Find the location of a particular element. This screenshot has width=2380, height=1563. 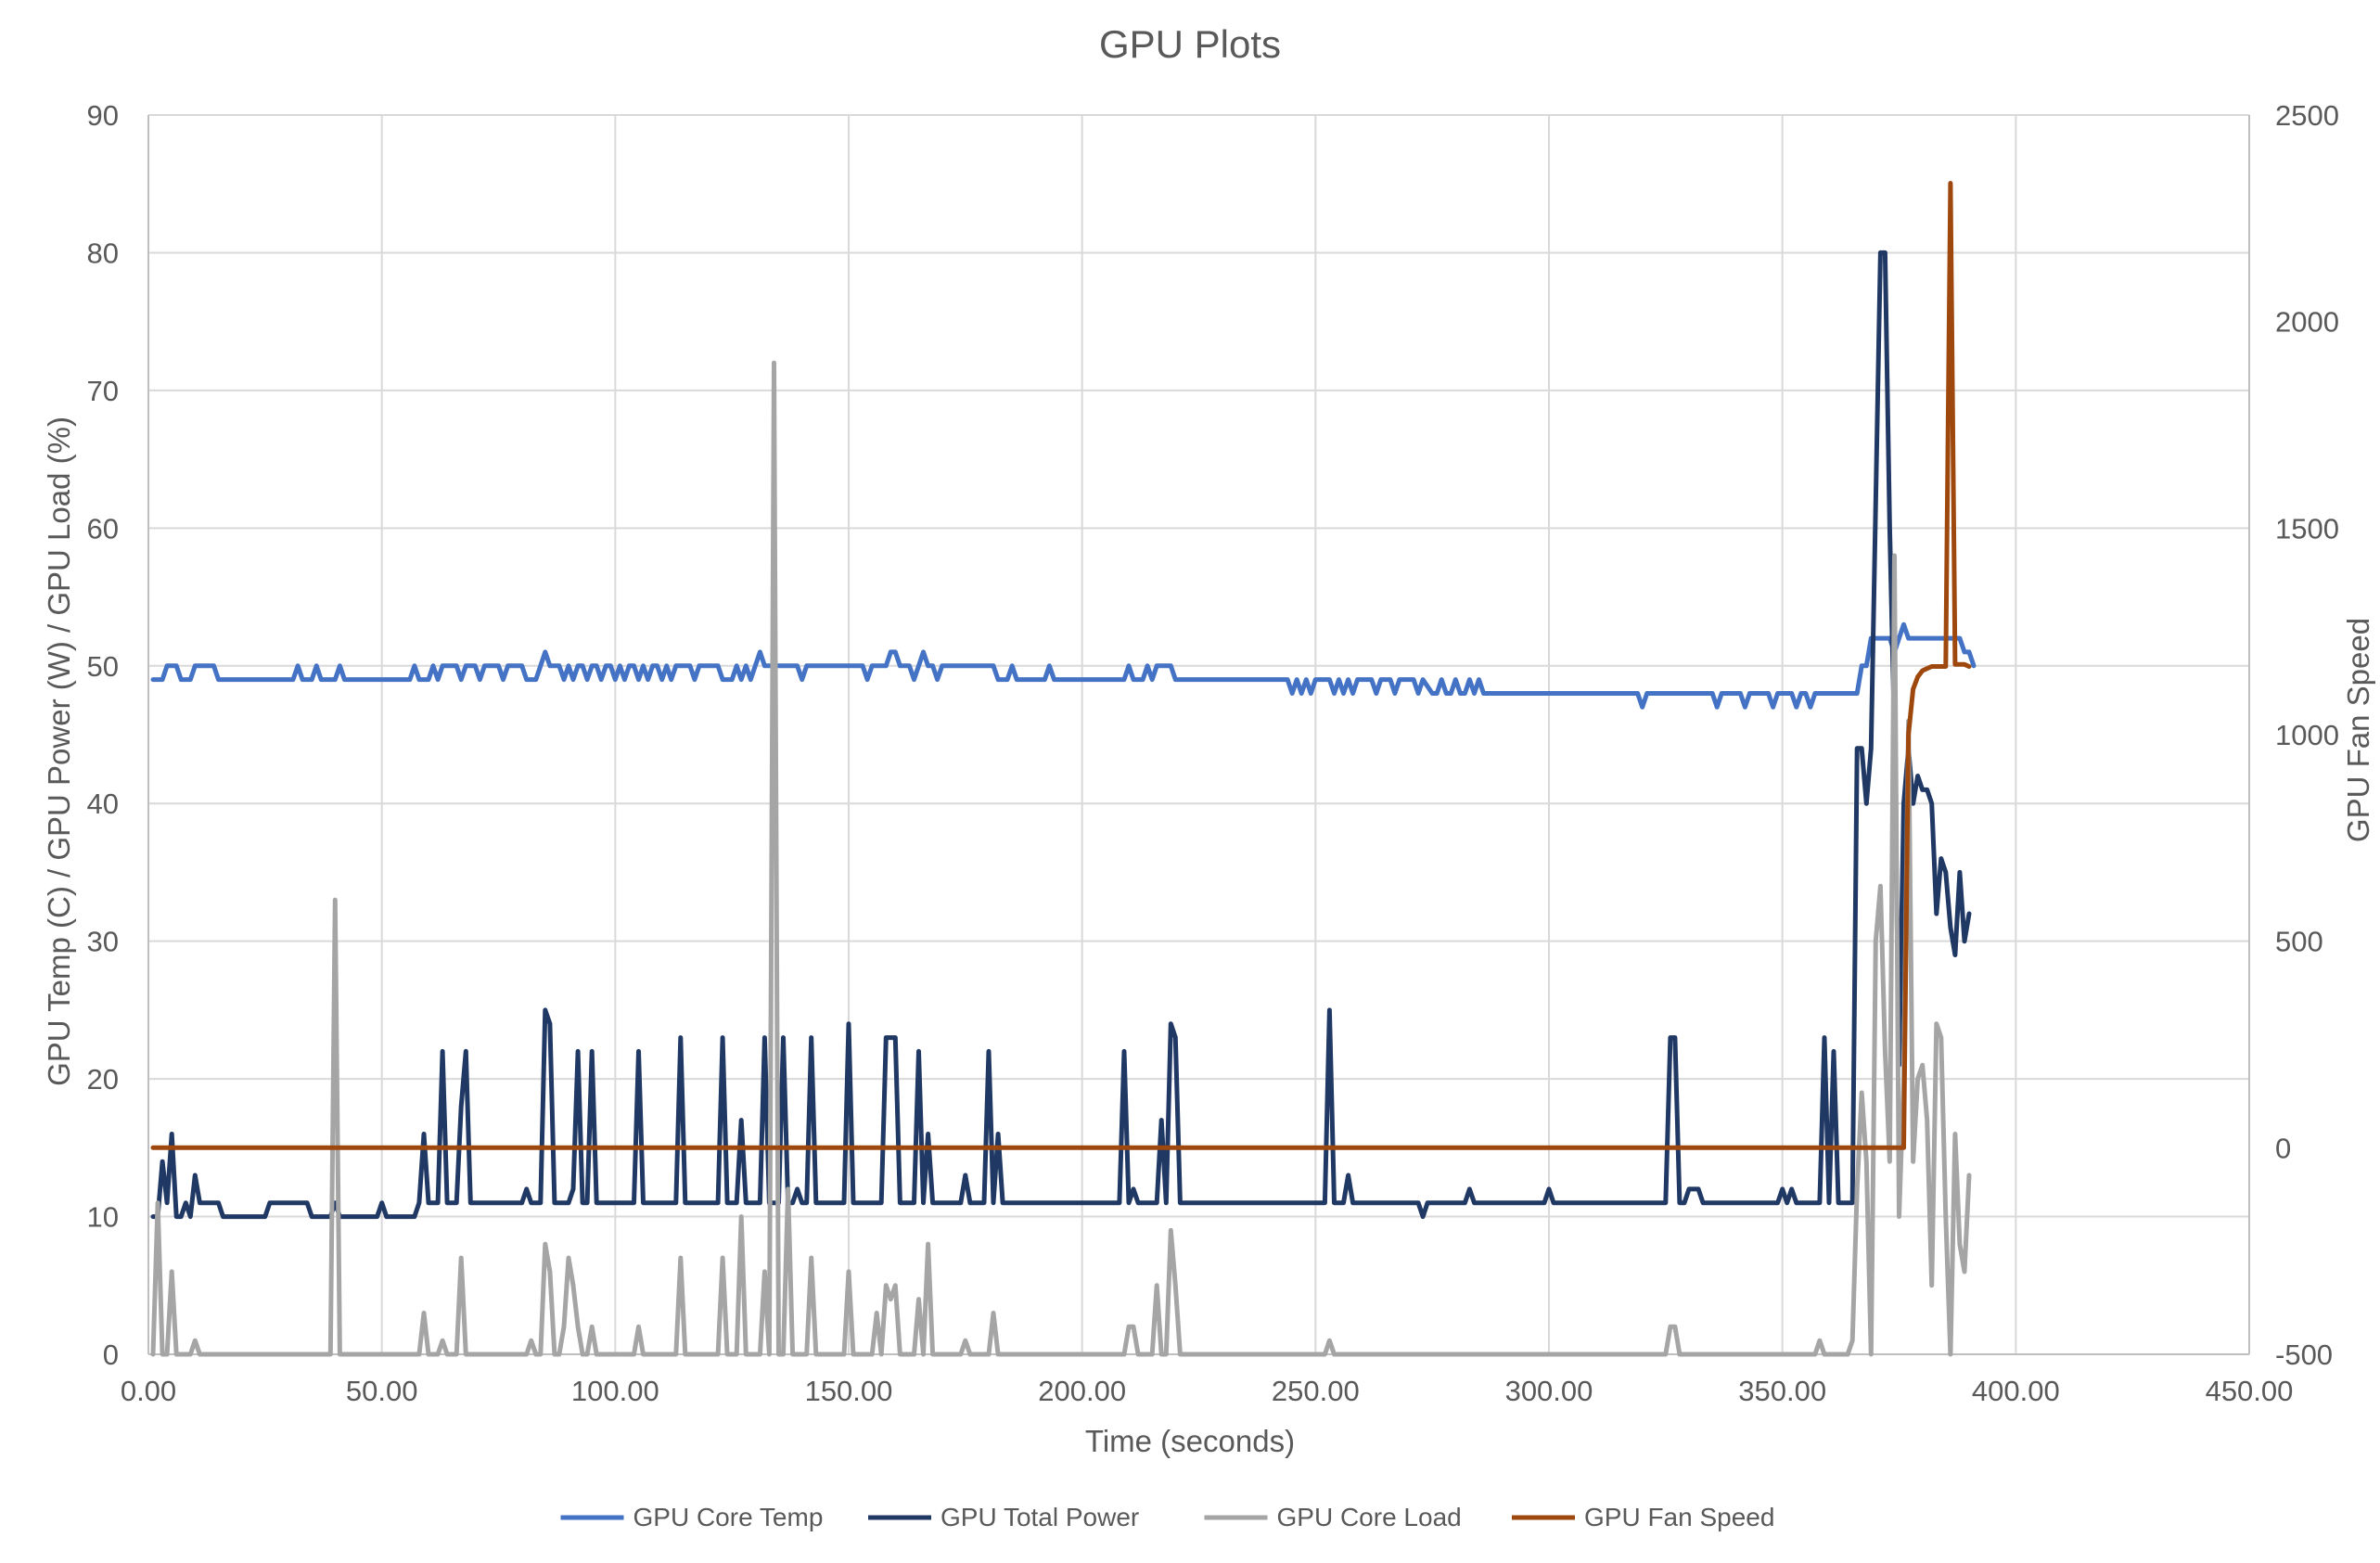

legend-item: GPU Core Load is located at coordinates (1333, 1517).